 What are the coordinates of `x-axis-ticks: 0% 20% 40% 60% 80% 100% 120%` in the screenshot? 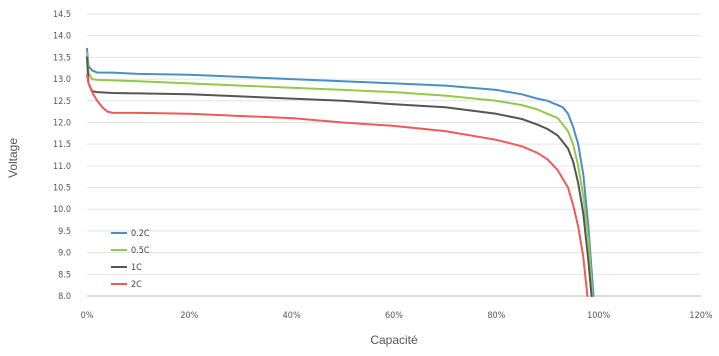 It's located at (397, 316).